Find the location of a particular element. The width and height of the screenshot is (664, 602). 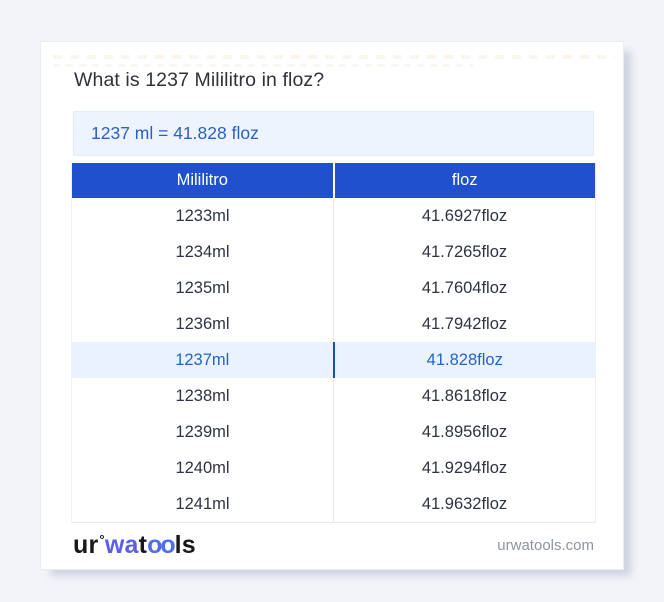

cell-mililitro: 1236ml is located at coordinates (203, 324).